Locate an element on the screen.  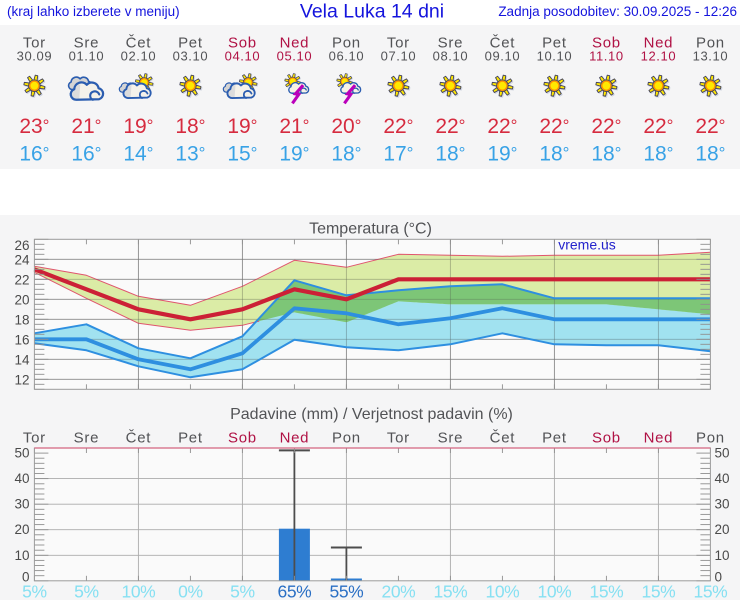
svg-text: 07.10 is located at coordinates (399, 56).